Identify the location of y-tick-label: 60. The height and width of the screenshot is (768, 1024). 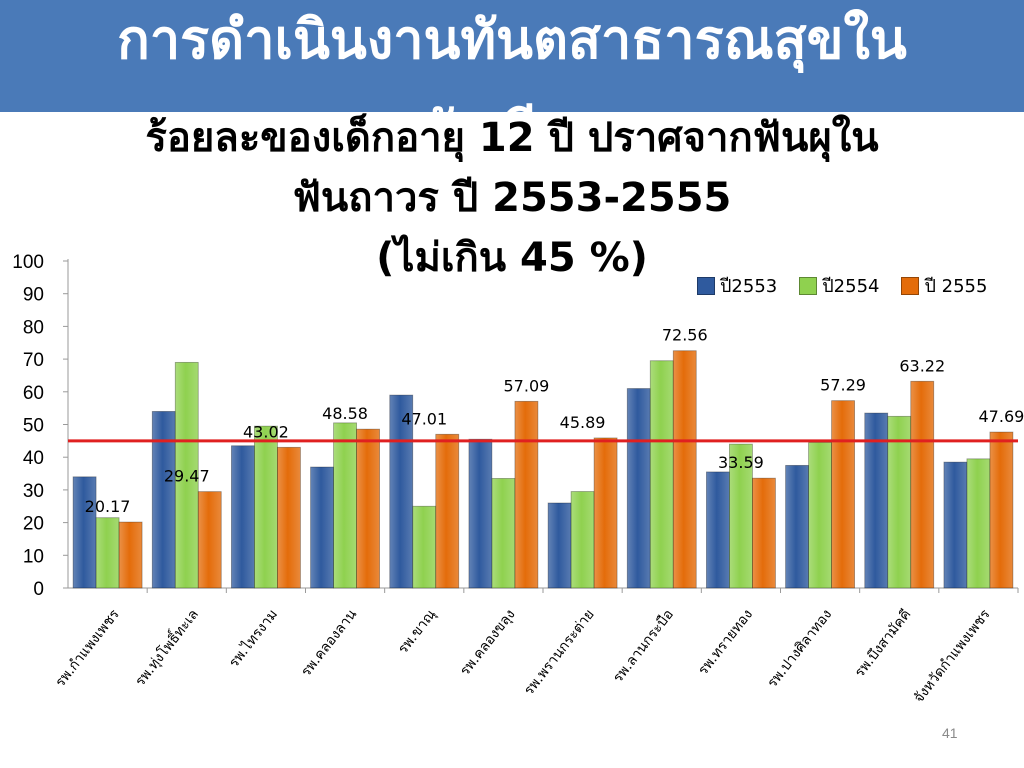
(33, 393).